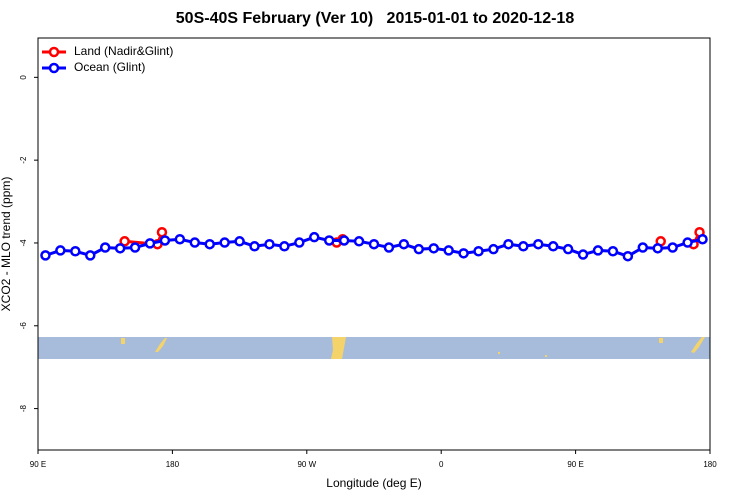 This screenshot has height=500, width=750. What do you see at coordinates (109, 67) in the screenshot?
I see `legend-label: Ocean (Glint)` at bounding box center [109, 67].